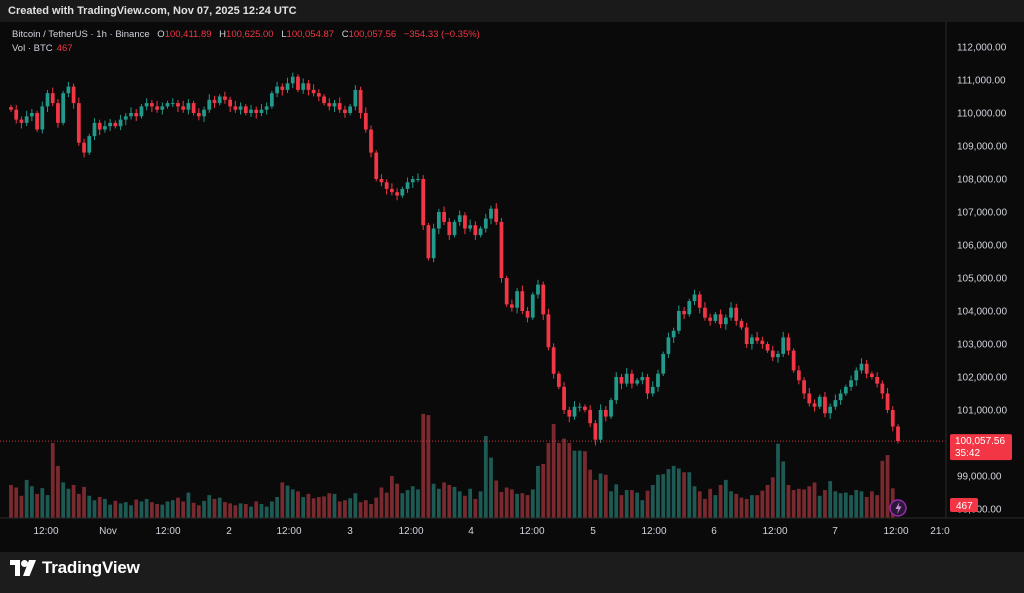 This screenshot has height=593, width=1024. What do you see at coordinates (982, 147) in the screenshot?
I see `price-tick: 109,000.00` at bounding box center [982, 147].